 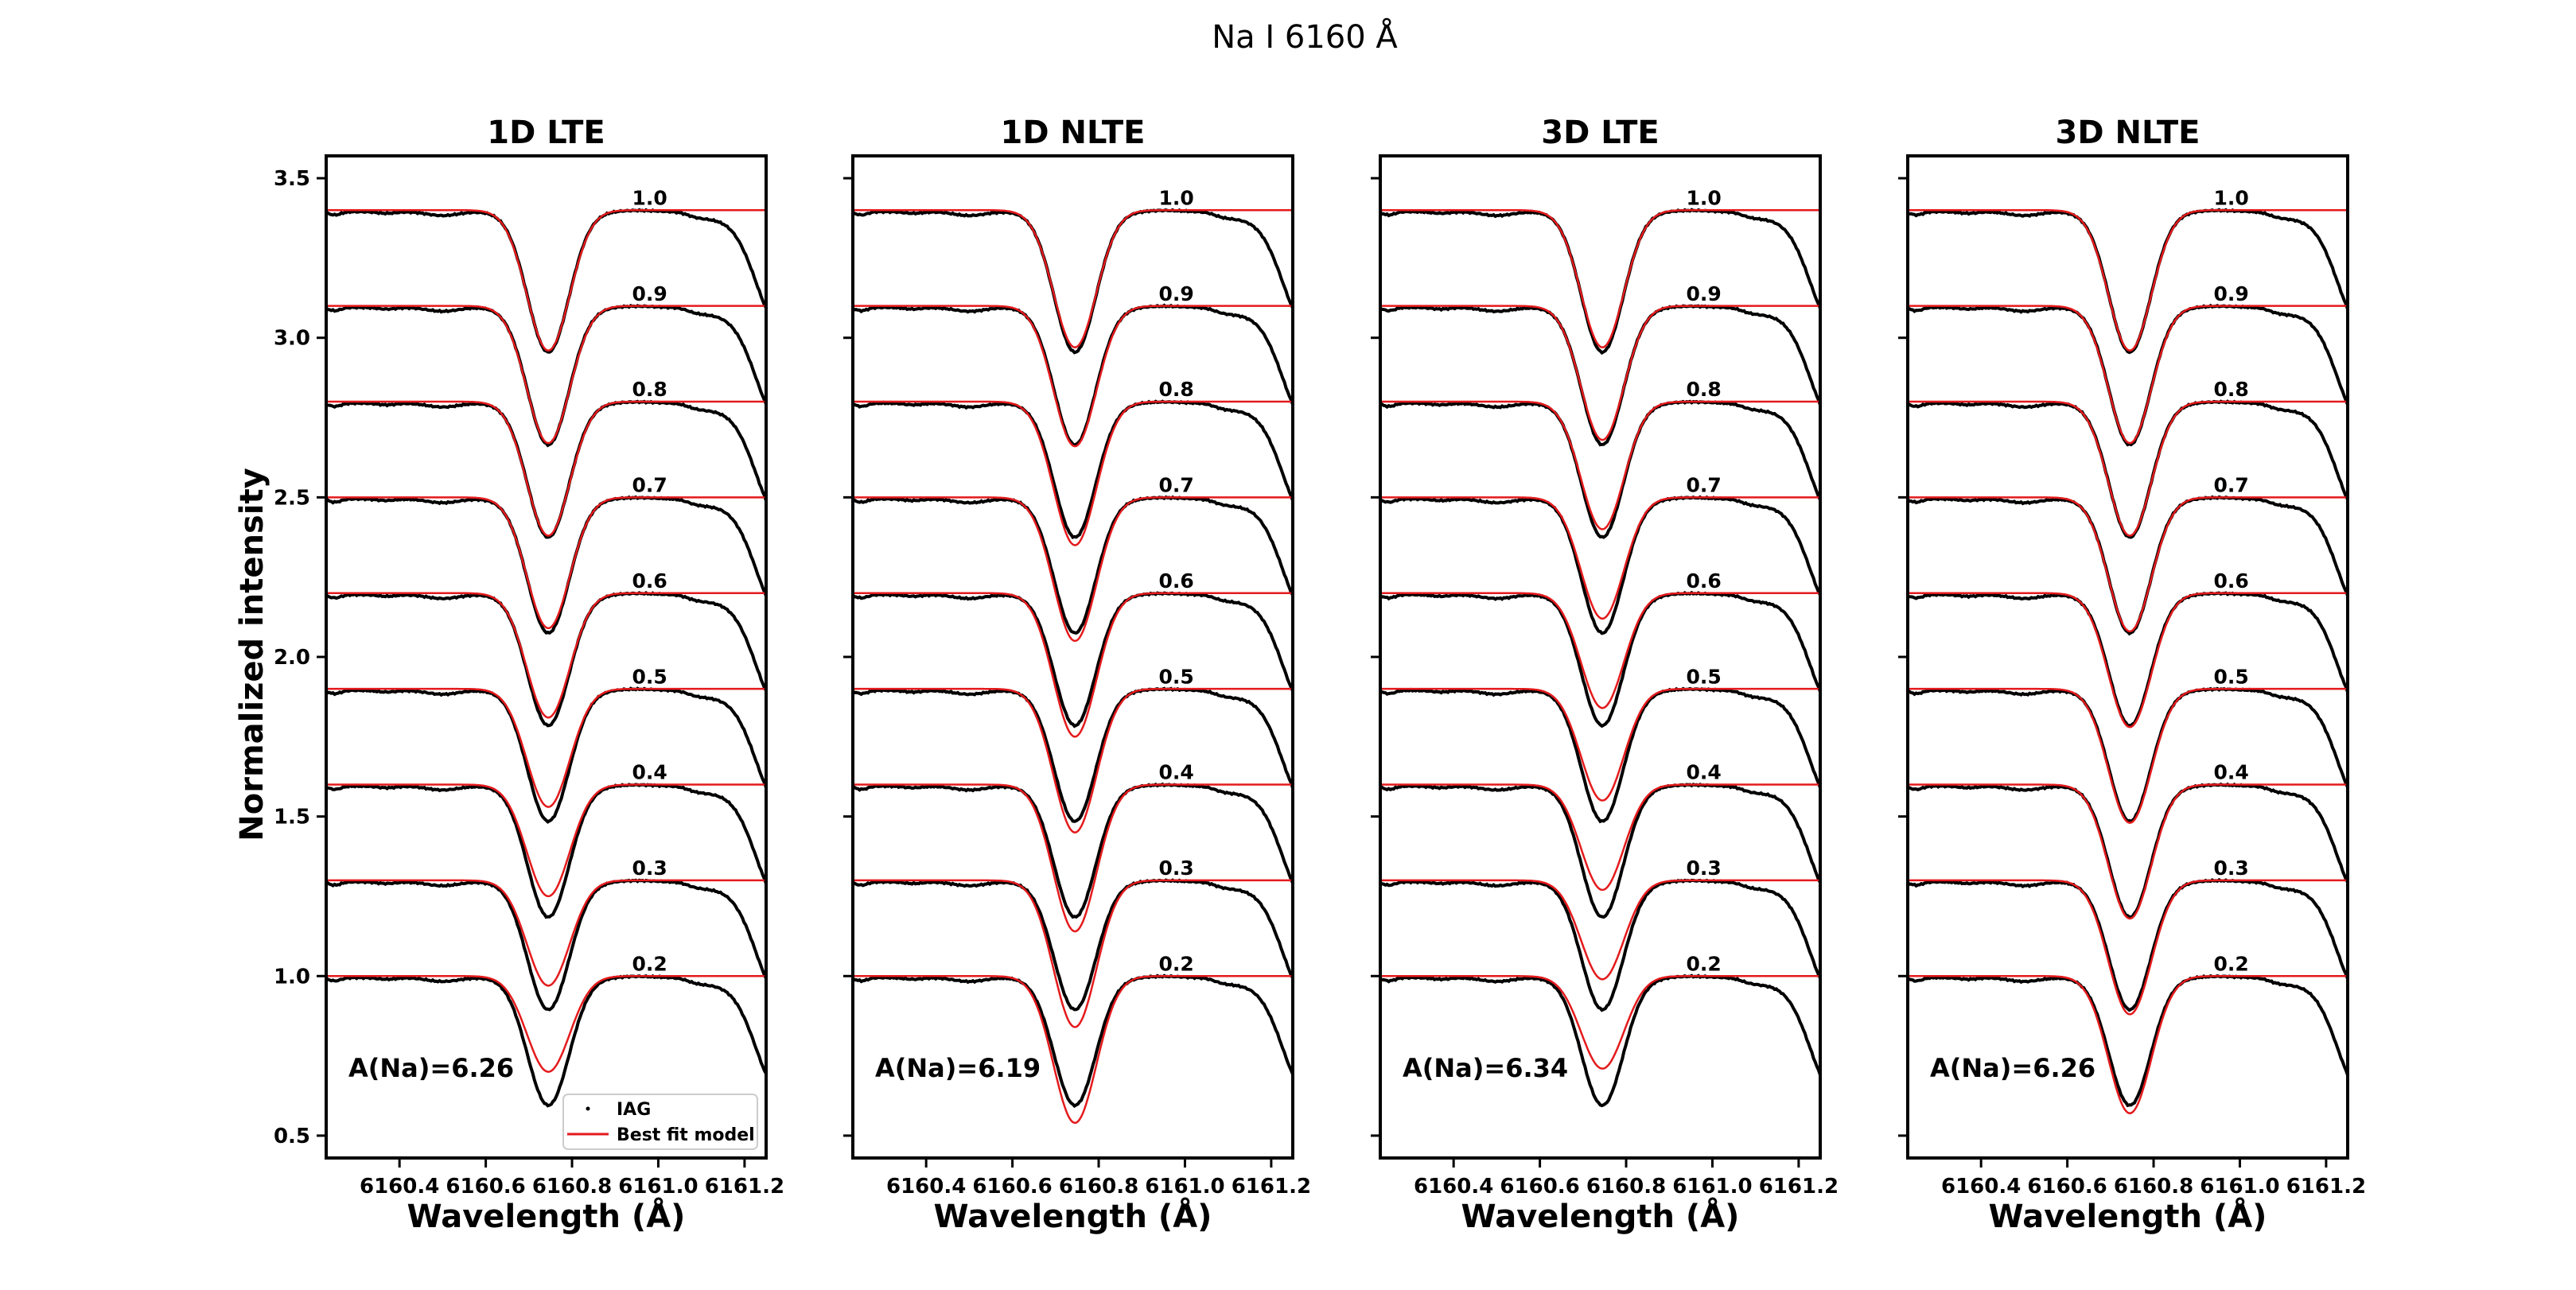 What do you see at coordinates (686, 1135) in the screenshot?
I see `legend-label-model: Best fit model` at bounding box center [686, 1135].